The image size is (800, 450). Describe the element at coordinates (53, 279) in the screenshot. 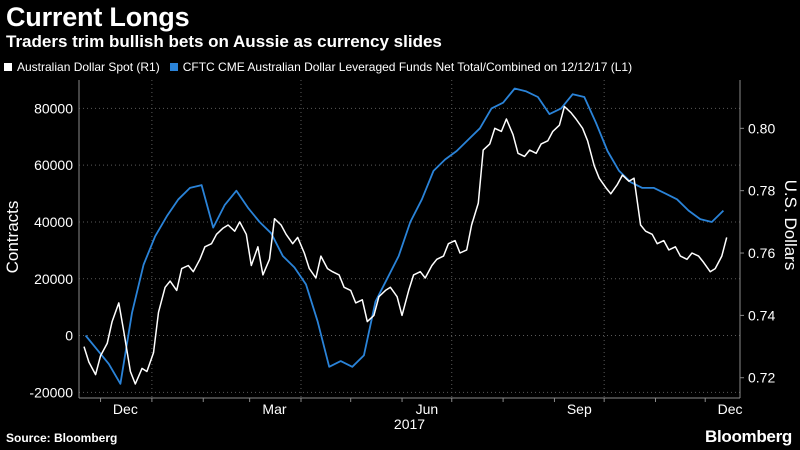

I see `left-tick-label: 20000` at that location.